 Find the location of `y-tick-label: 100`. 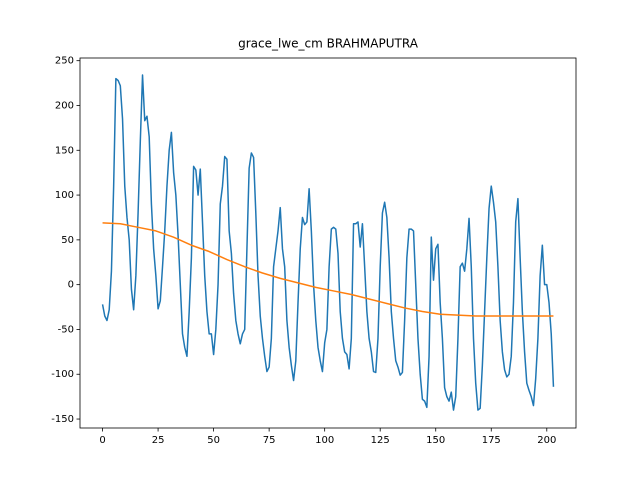

y-tick-label: 100 is located at coordinates (64, 195).